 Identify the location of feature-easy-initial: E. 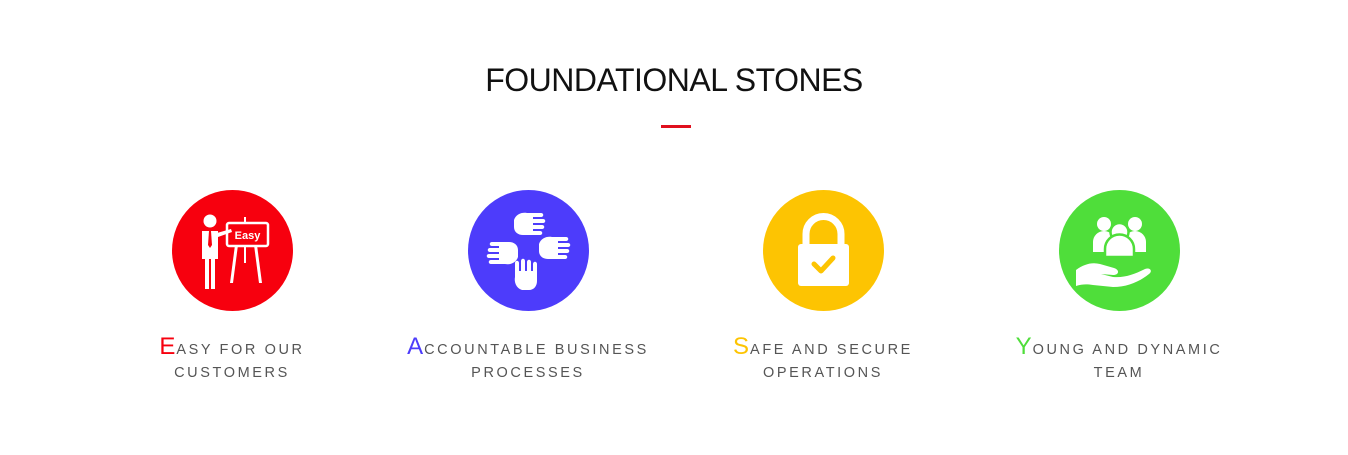
(168, 346).